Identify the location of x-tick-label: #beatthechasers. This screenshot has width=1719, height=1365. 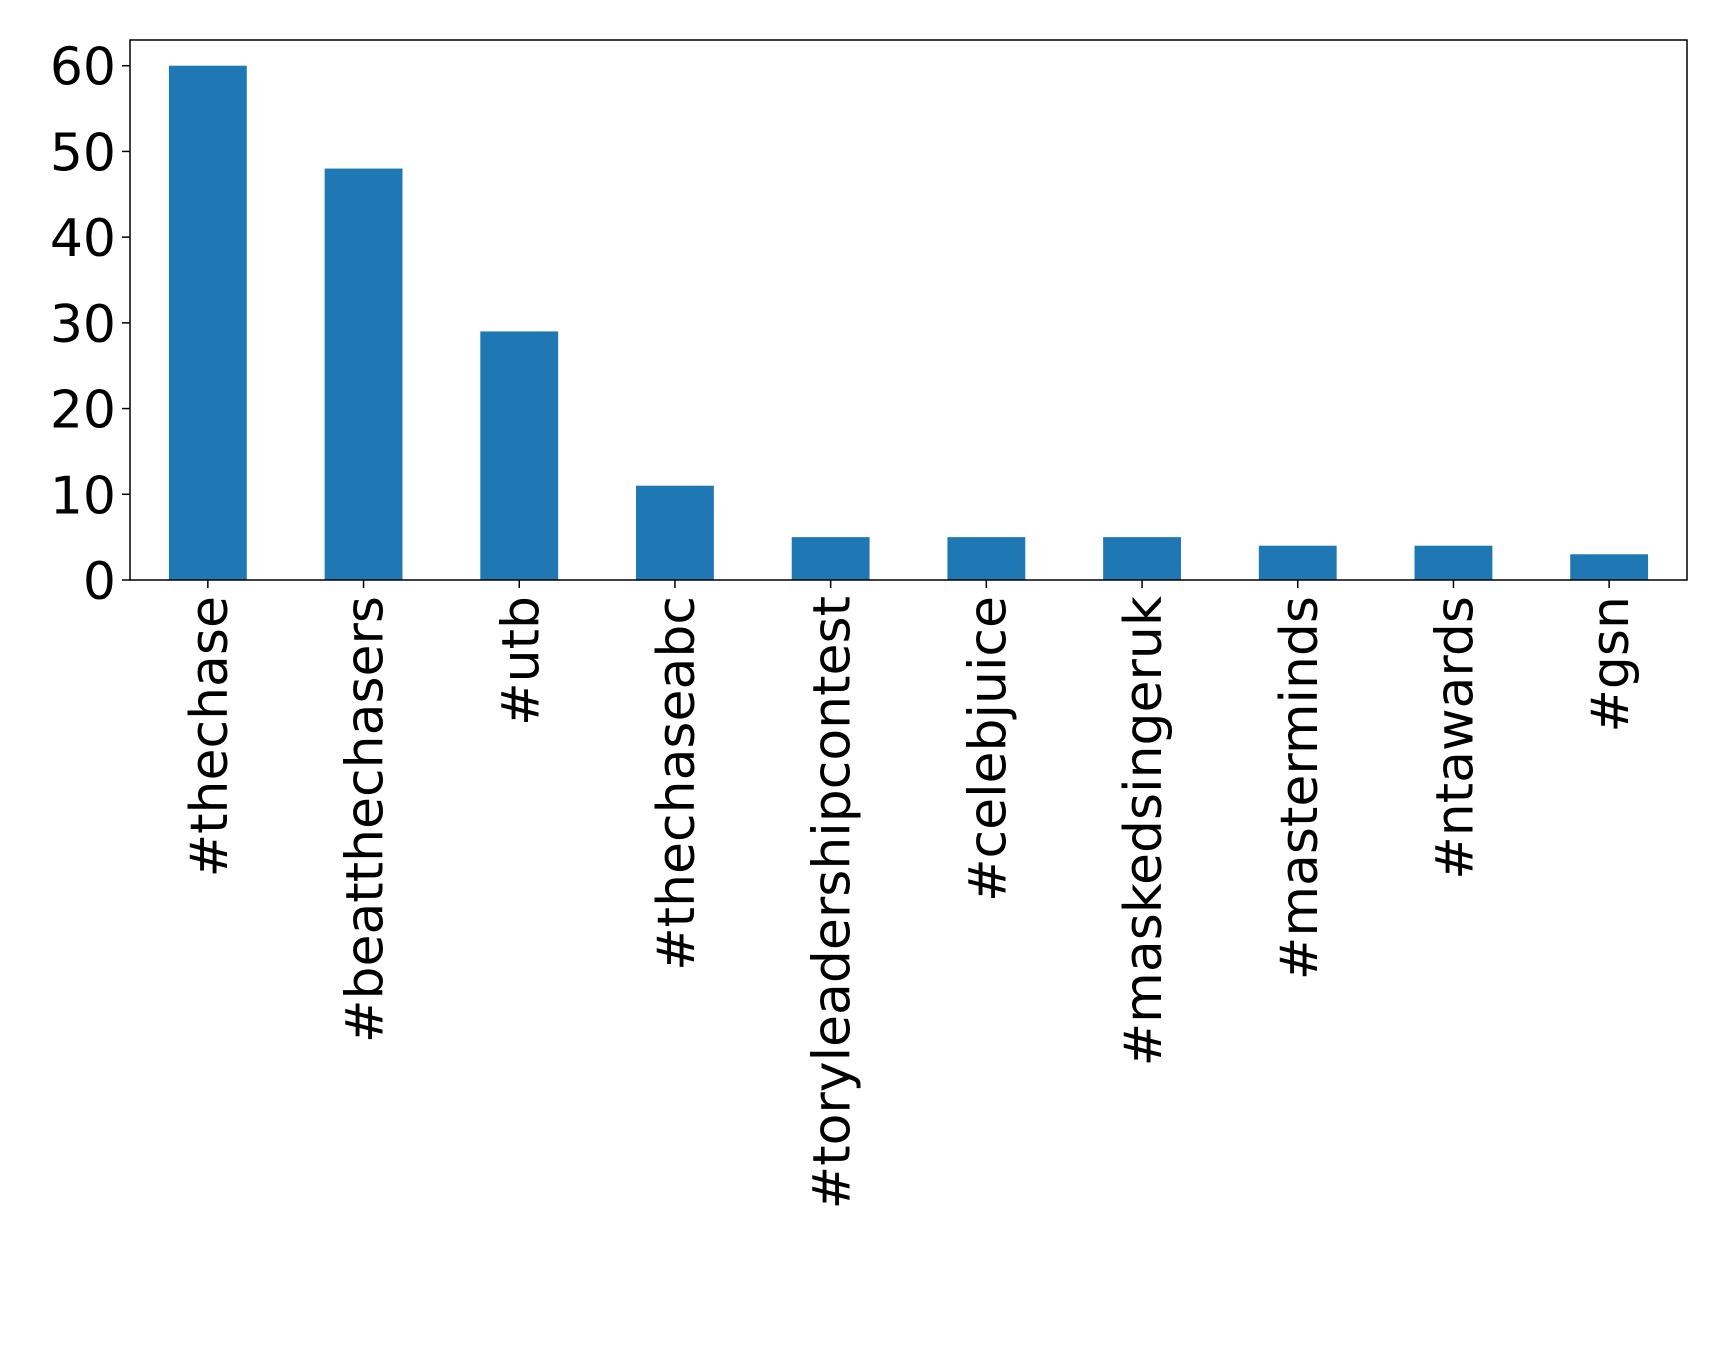
(366, 819).